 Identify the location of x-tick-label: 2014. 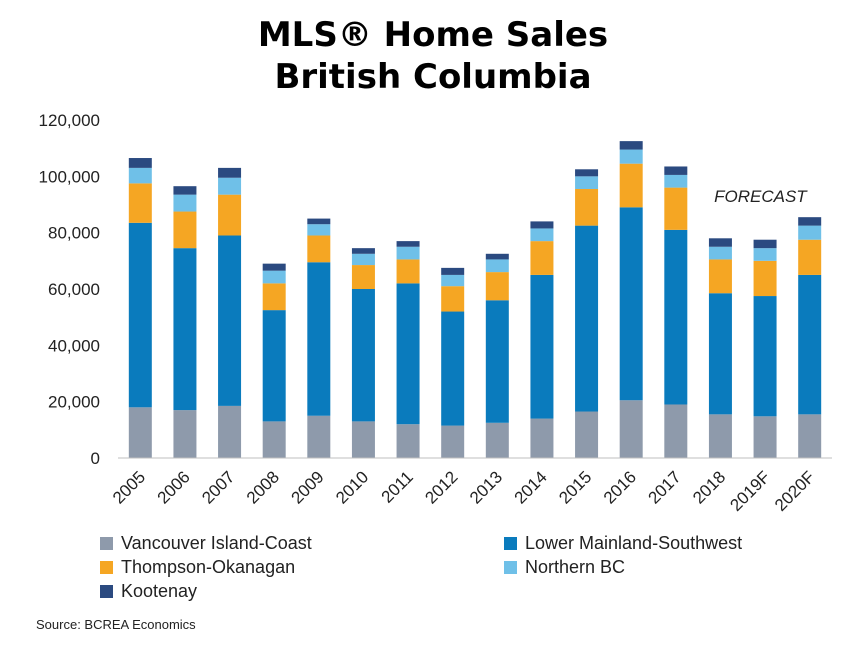
(531, 487).